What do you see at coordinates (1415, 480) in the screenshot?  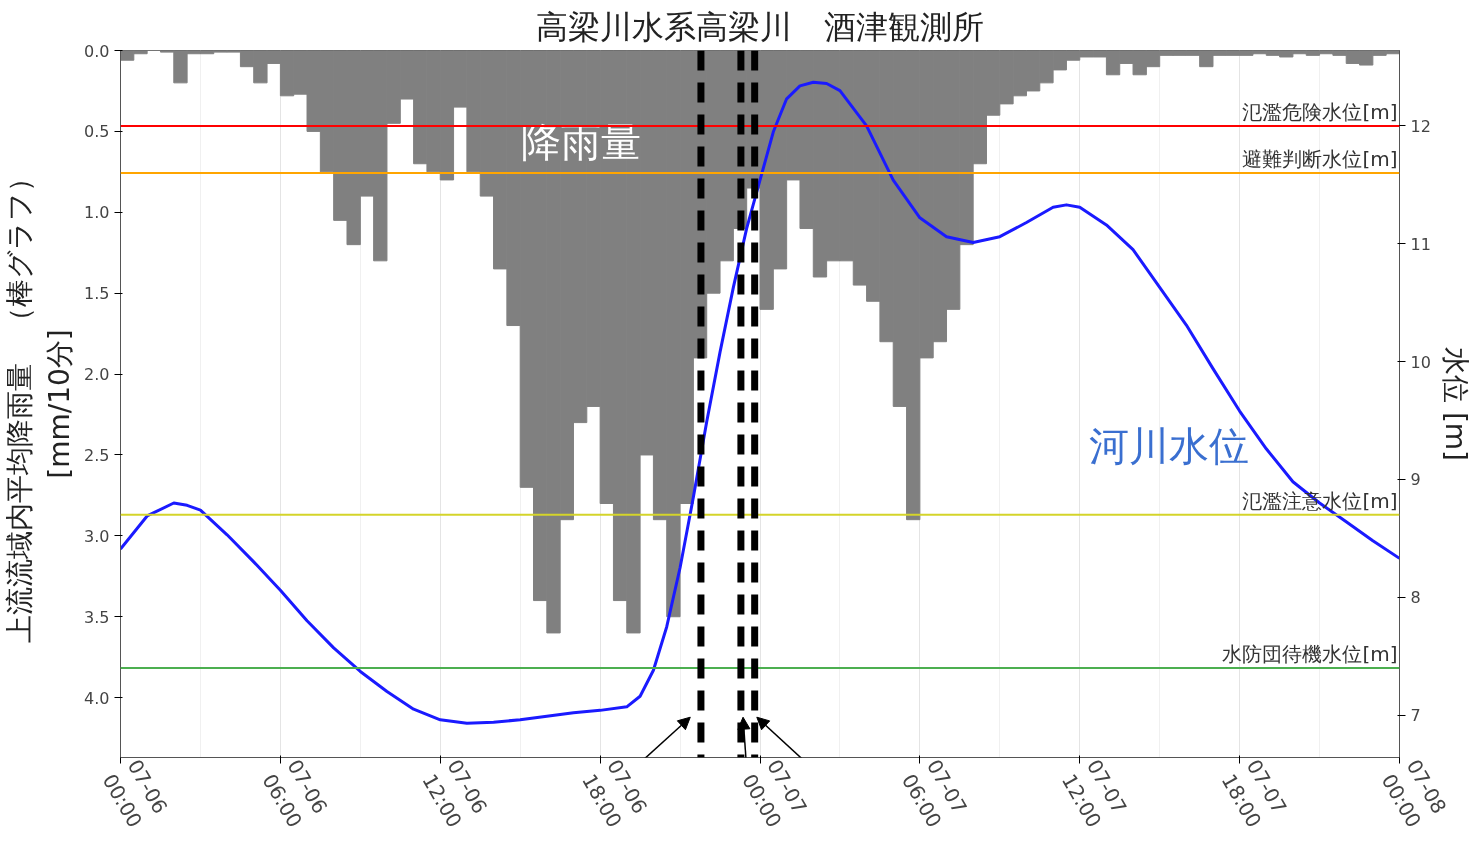 I see `y2-tick-label: 9` at bounding box center [1415, 480].